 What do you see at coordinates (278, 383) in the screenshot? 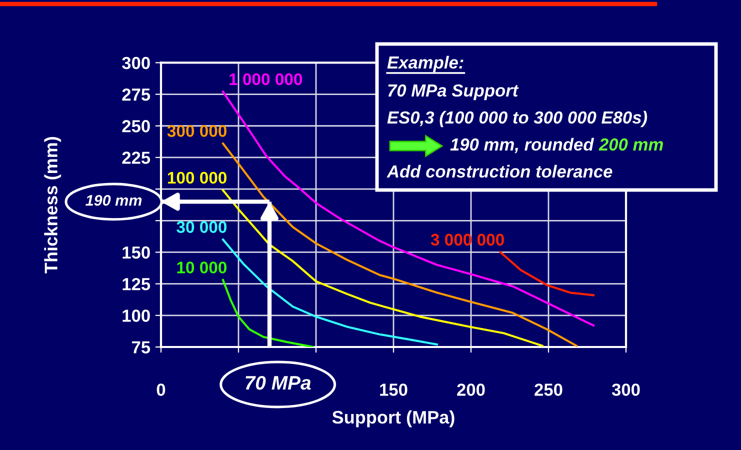
I see `ref-line-label: 70 MPa` at bounding box center [278, 383].